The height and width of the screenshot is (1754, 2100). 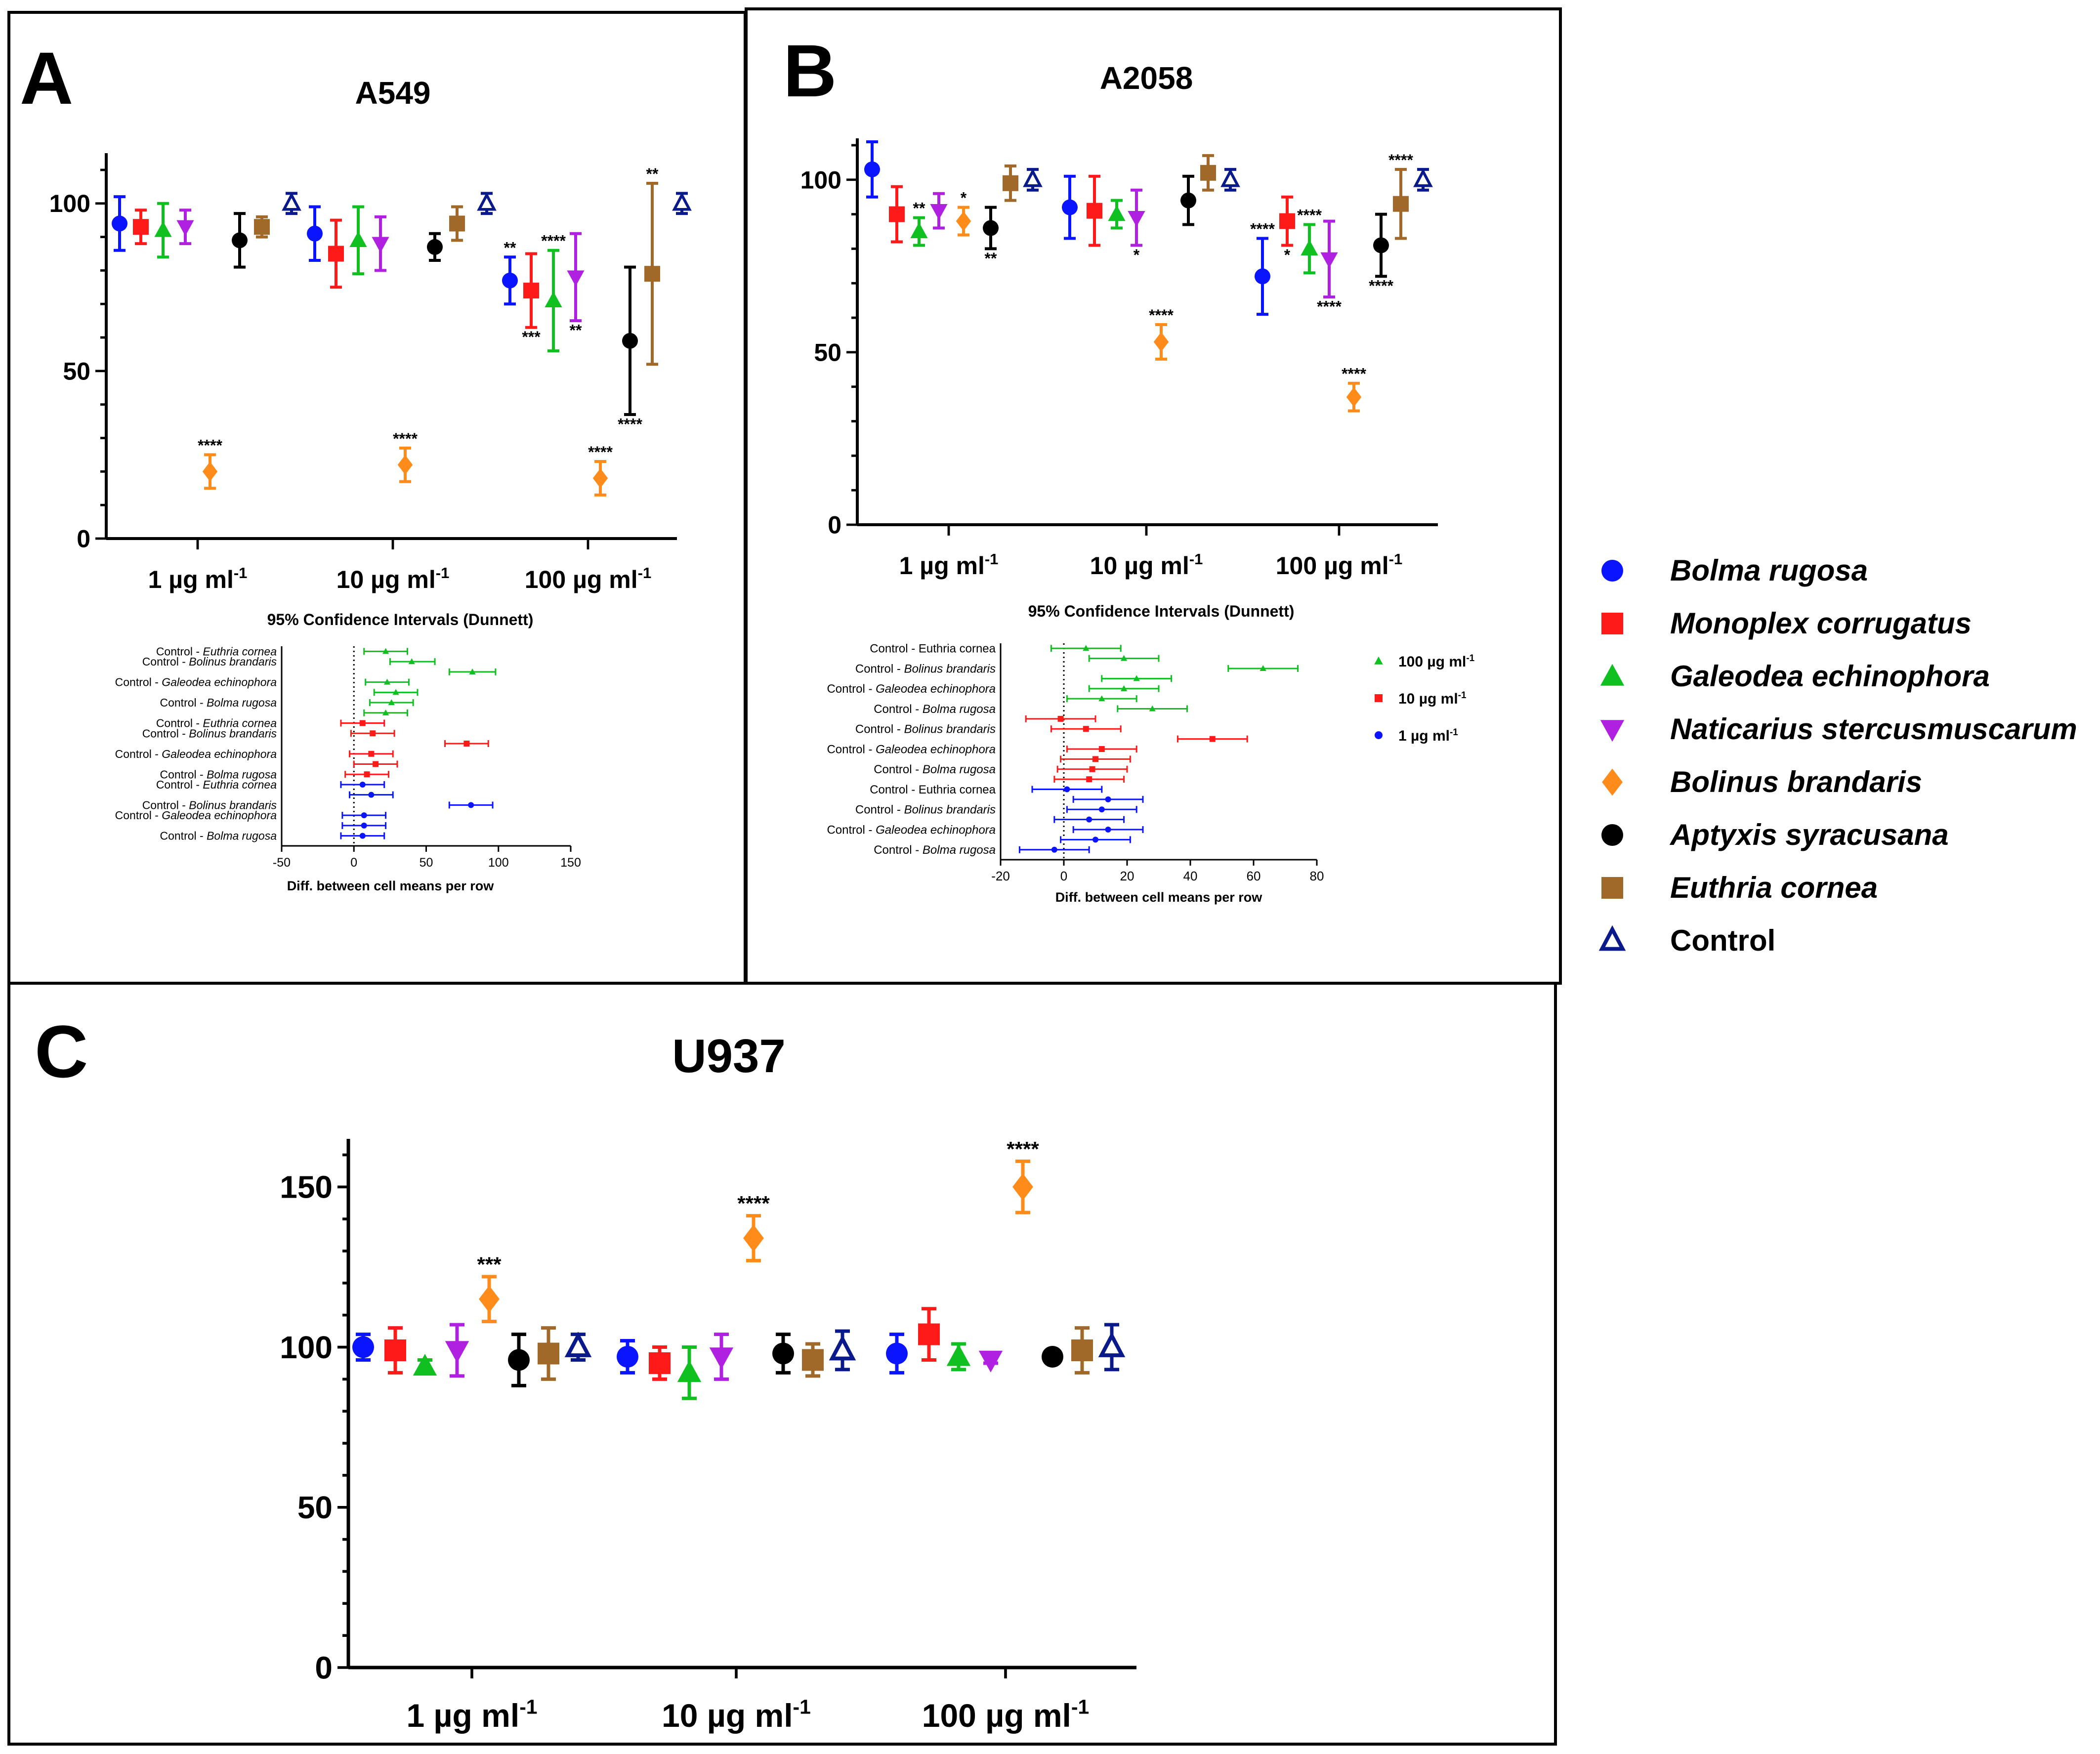 I want to click on marker-bolinus-brandaris, so click(x=1022, y=1187).